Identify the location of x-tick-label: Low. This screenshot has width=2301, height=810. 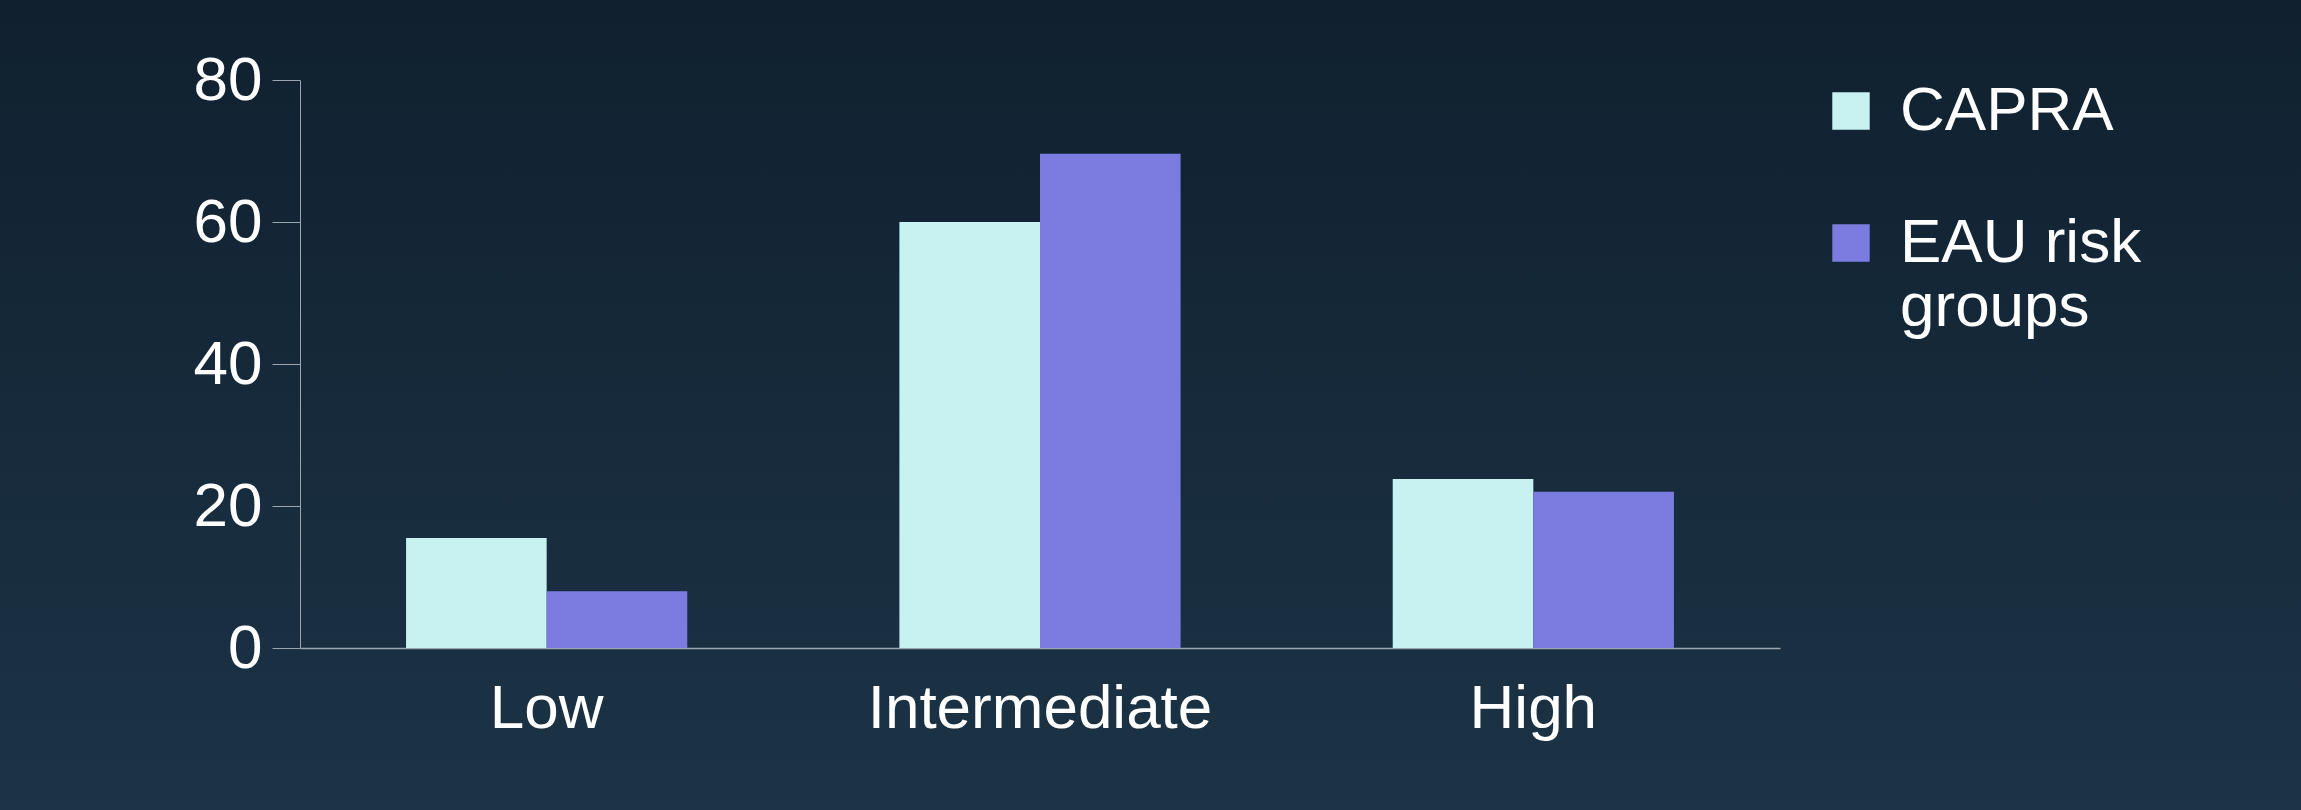
(546, 706).